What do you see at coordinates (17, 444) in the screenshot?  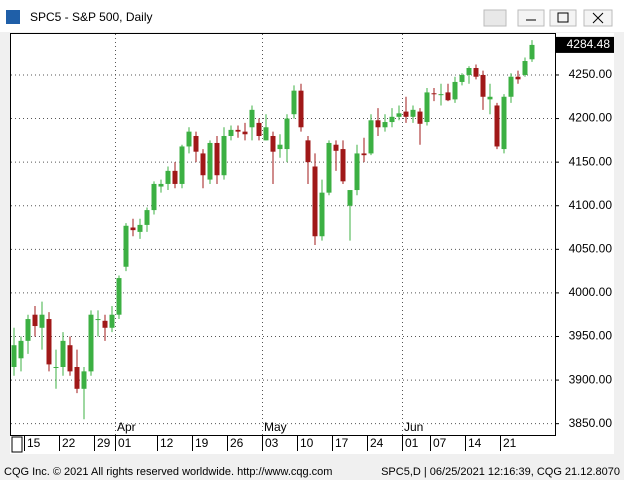 I see `scroll-marker` at bounding box center [17, 444].